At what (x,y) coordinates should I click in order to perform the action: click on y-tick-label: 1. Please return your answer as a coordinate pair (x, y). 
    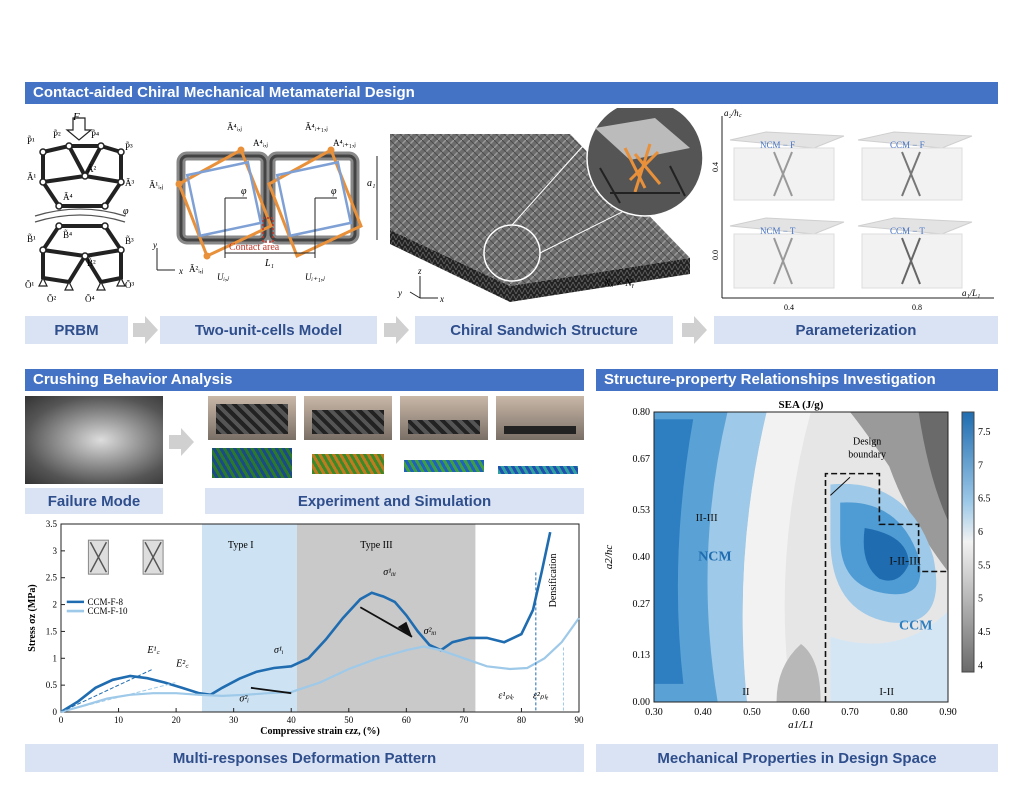
    Looking at the image, I should click on (55, 658).